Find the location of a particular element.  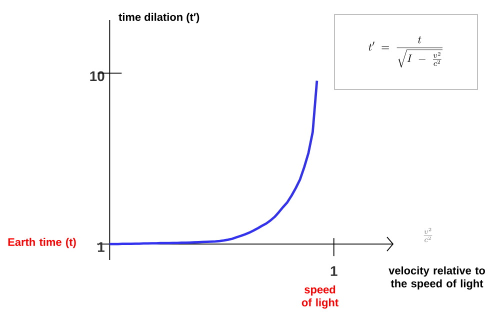

text: Earth time (t) is located at coordinates (42, 243).